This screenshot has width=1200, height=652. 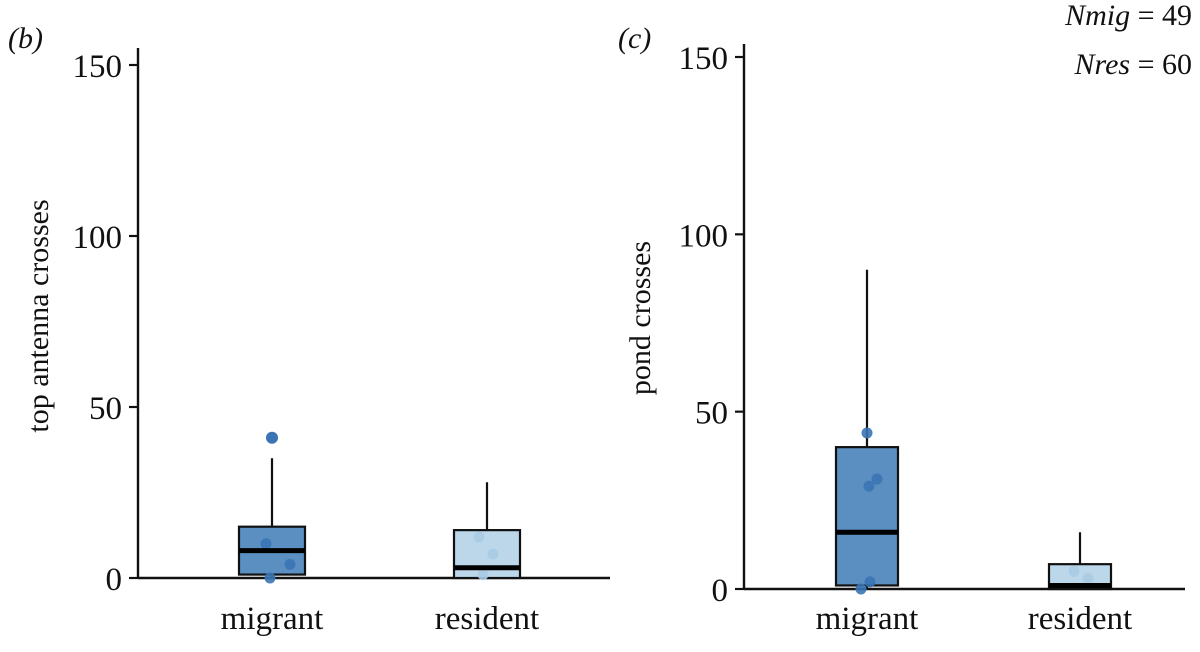 I want to click on annotation-nmig-equals: =, so click(x=1146, y=16).